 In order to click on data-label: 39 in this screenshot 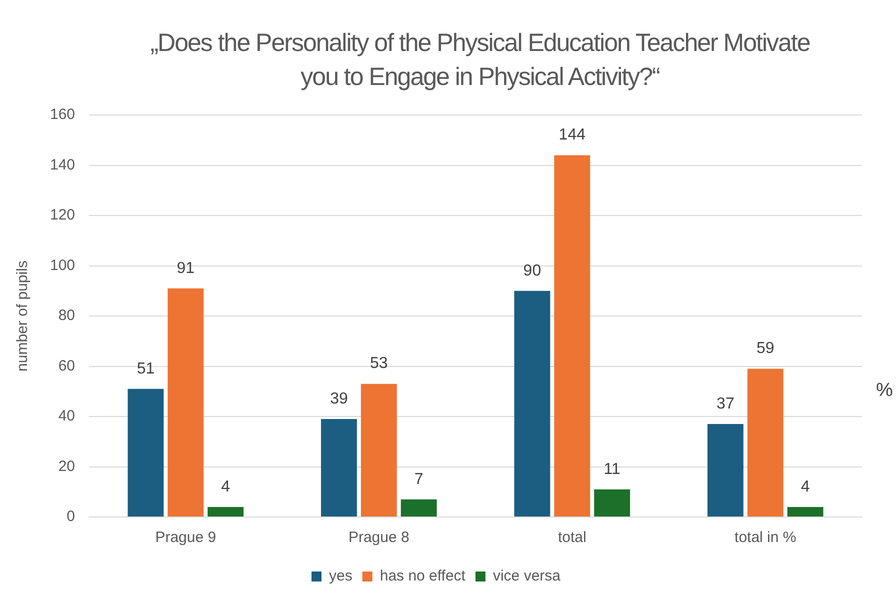, I will do `click(339, 399)`.